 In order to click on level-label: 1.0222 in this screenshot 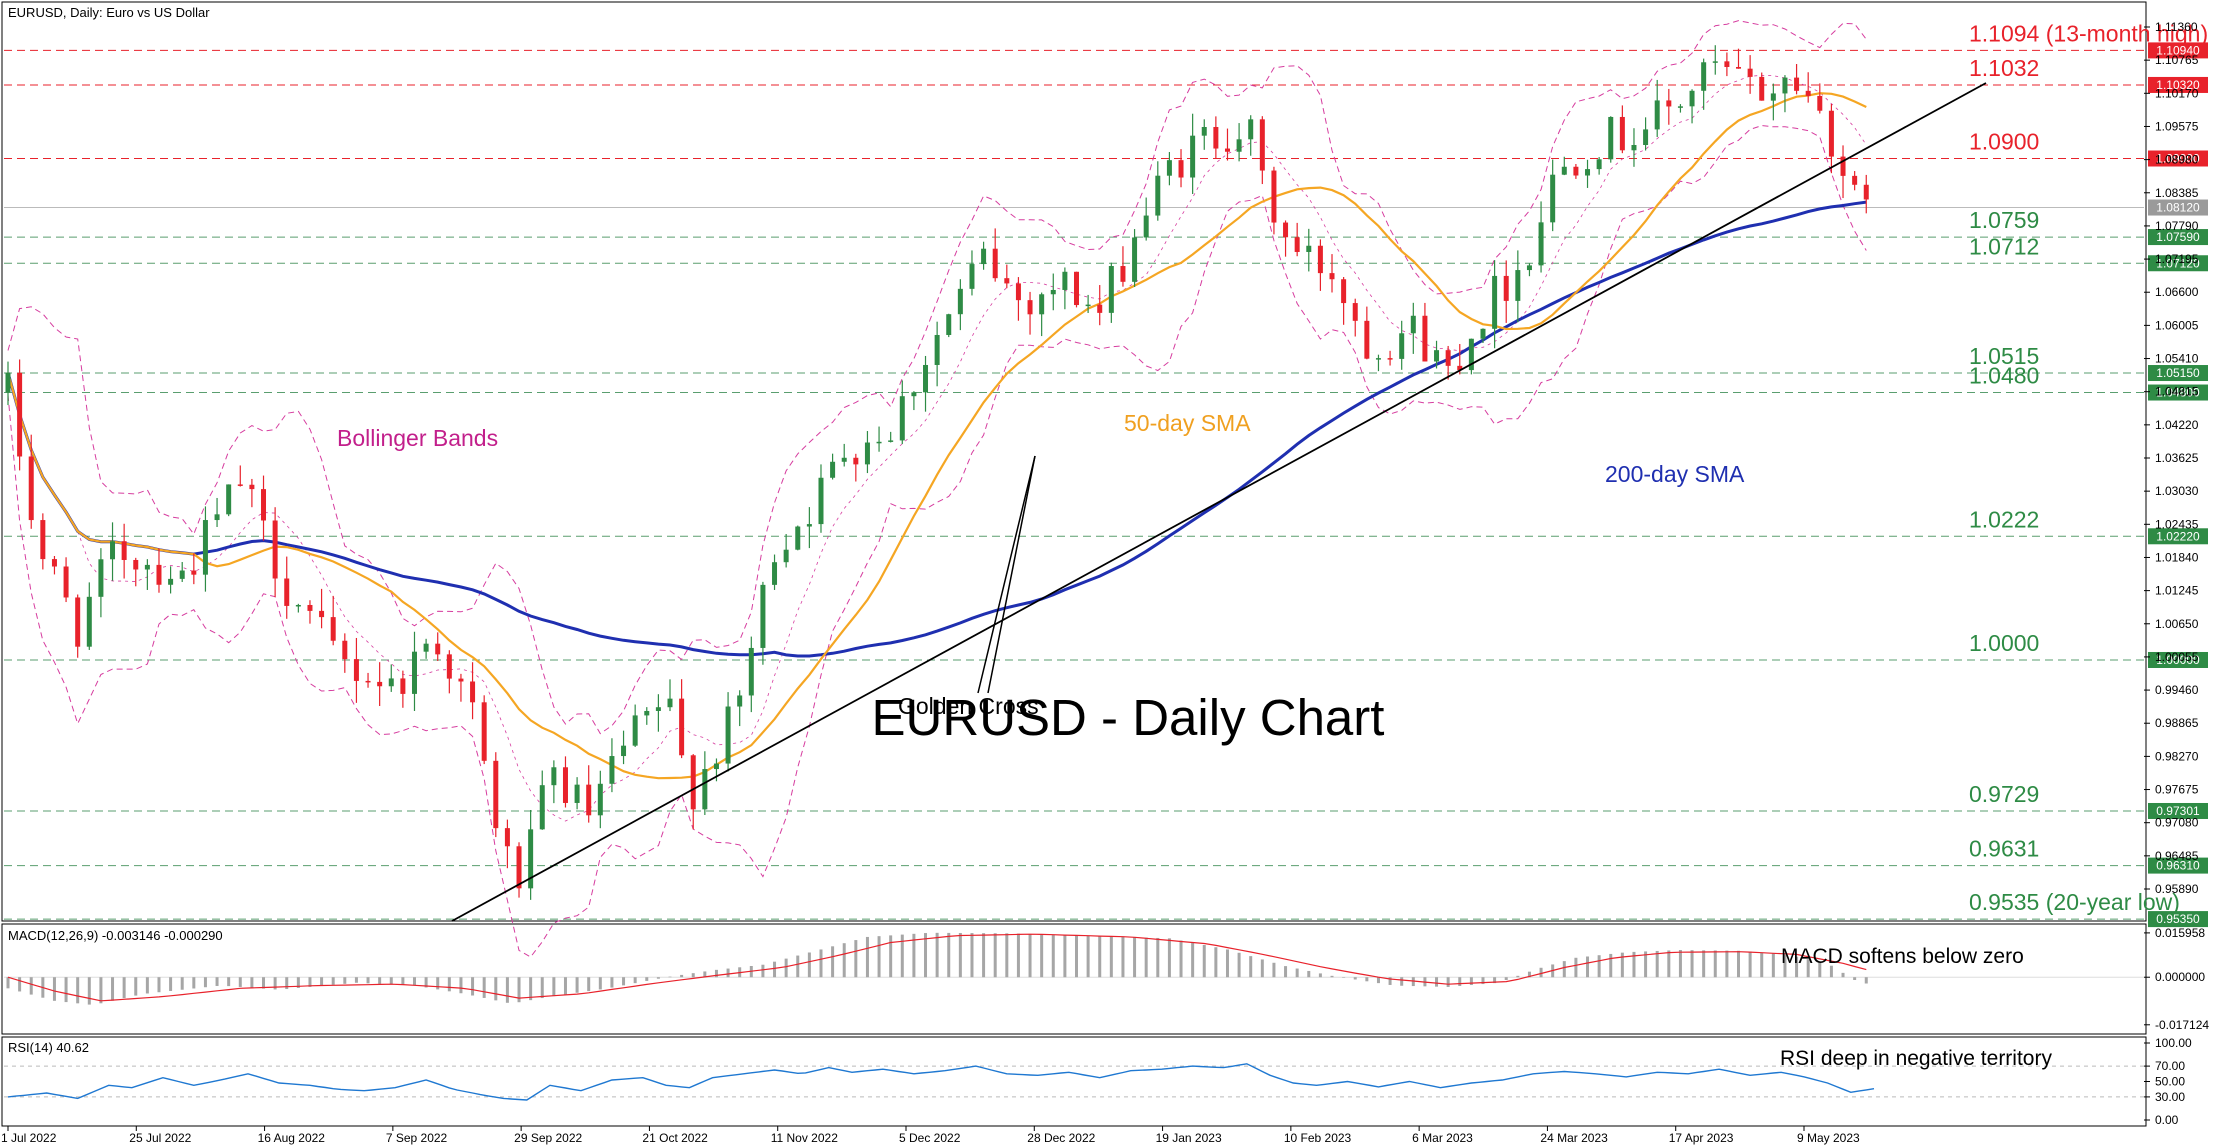, I will do `click(2004, 519)`.